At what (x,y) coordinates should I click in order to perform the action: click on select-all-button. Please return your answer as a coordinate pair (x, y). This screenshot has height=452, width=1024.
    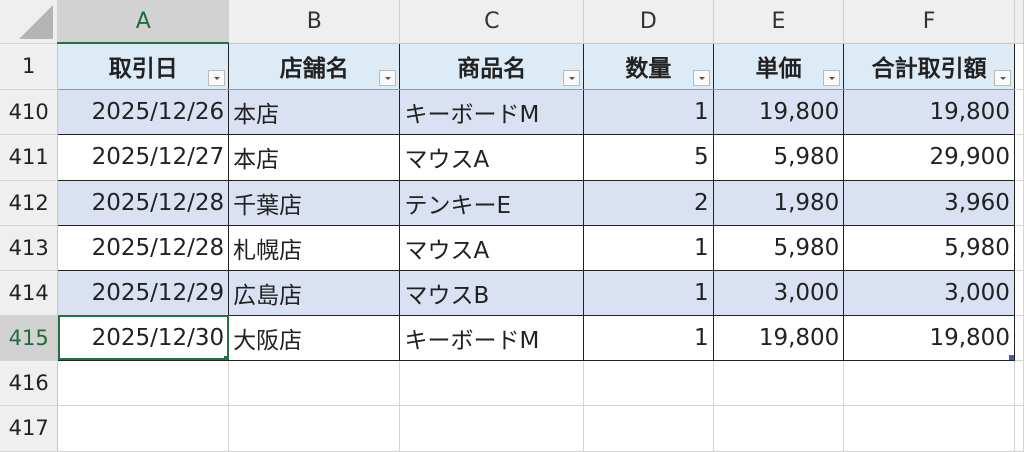
    Looking at the image, I should click on (29, 22).